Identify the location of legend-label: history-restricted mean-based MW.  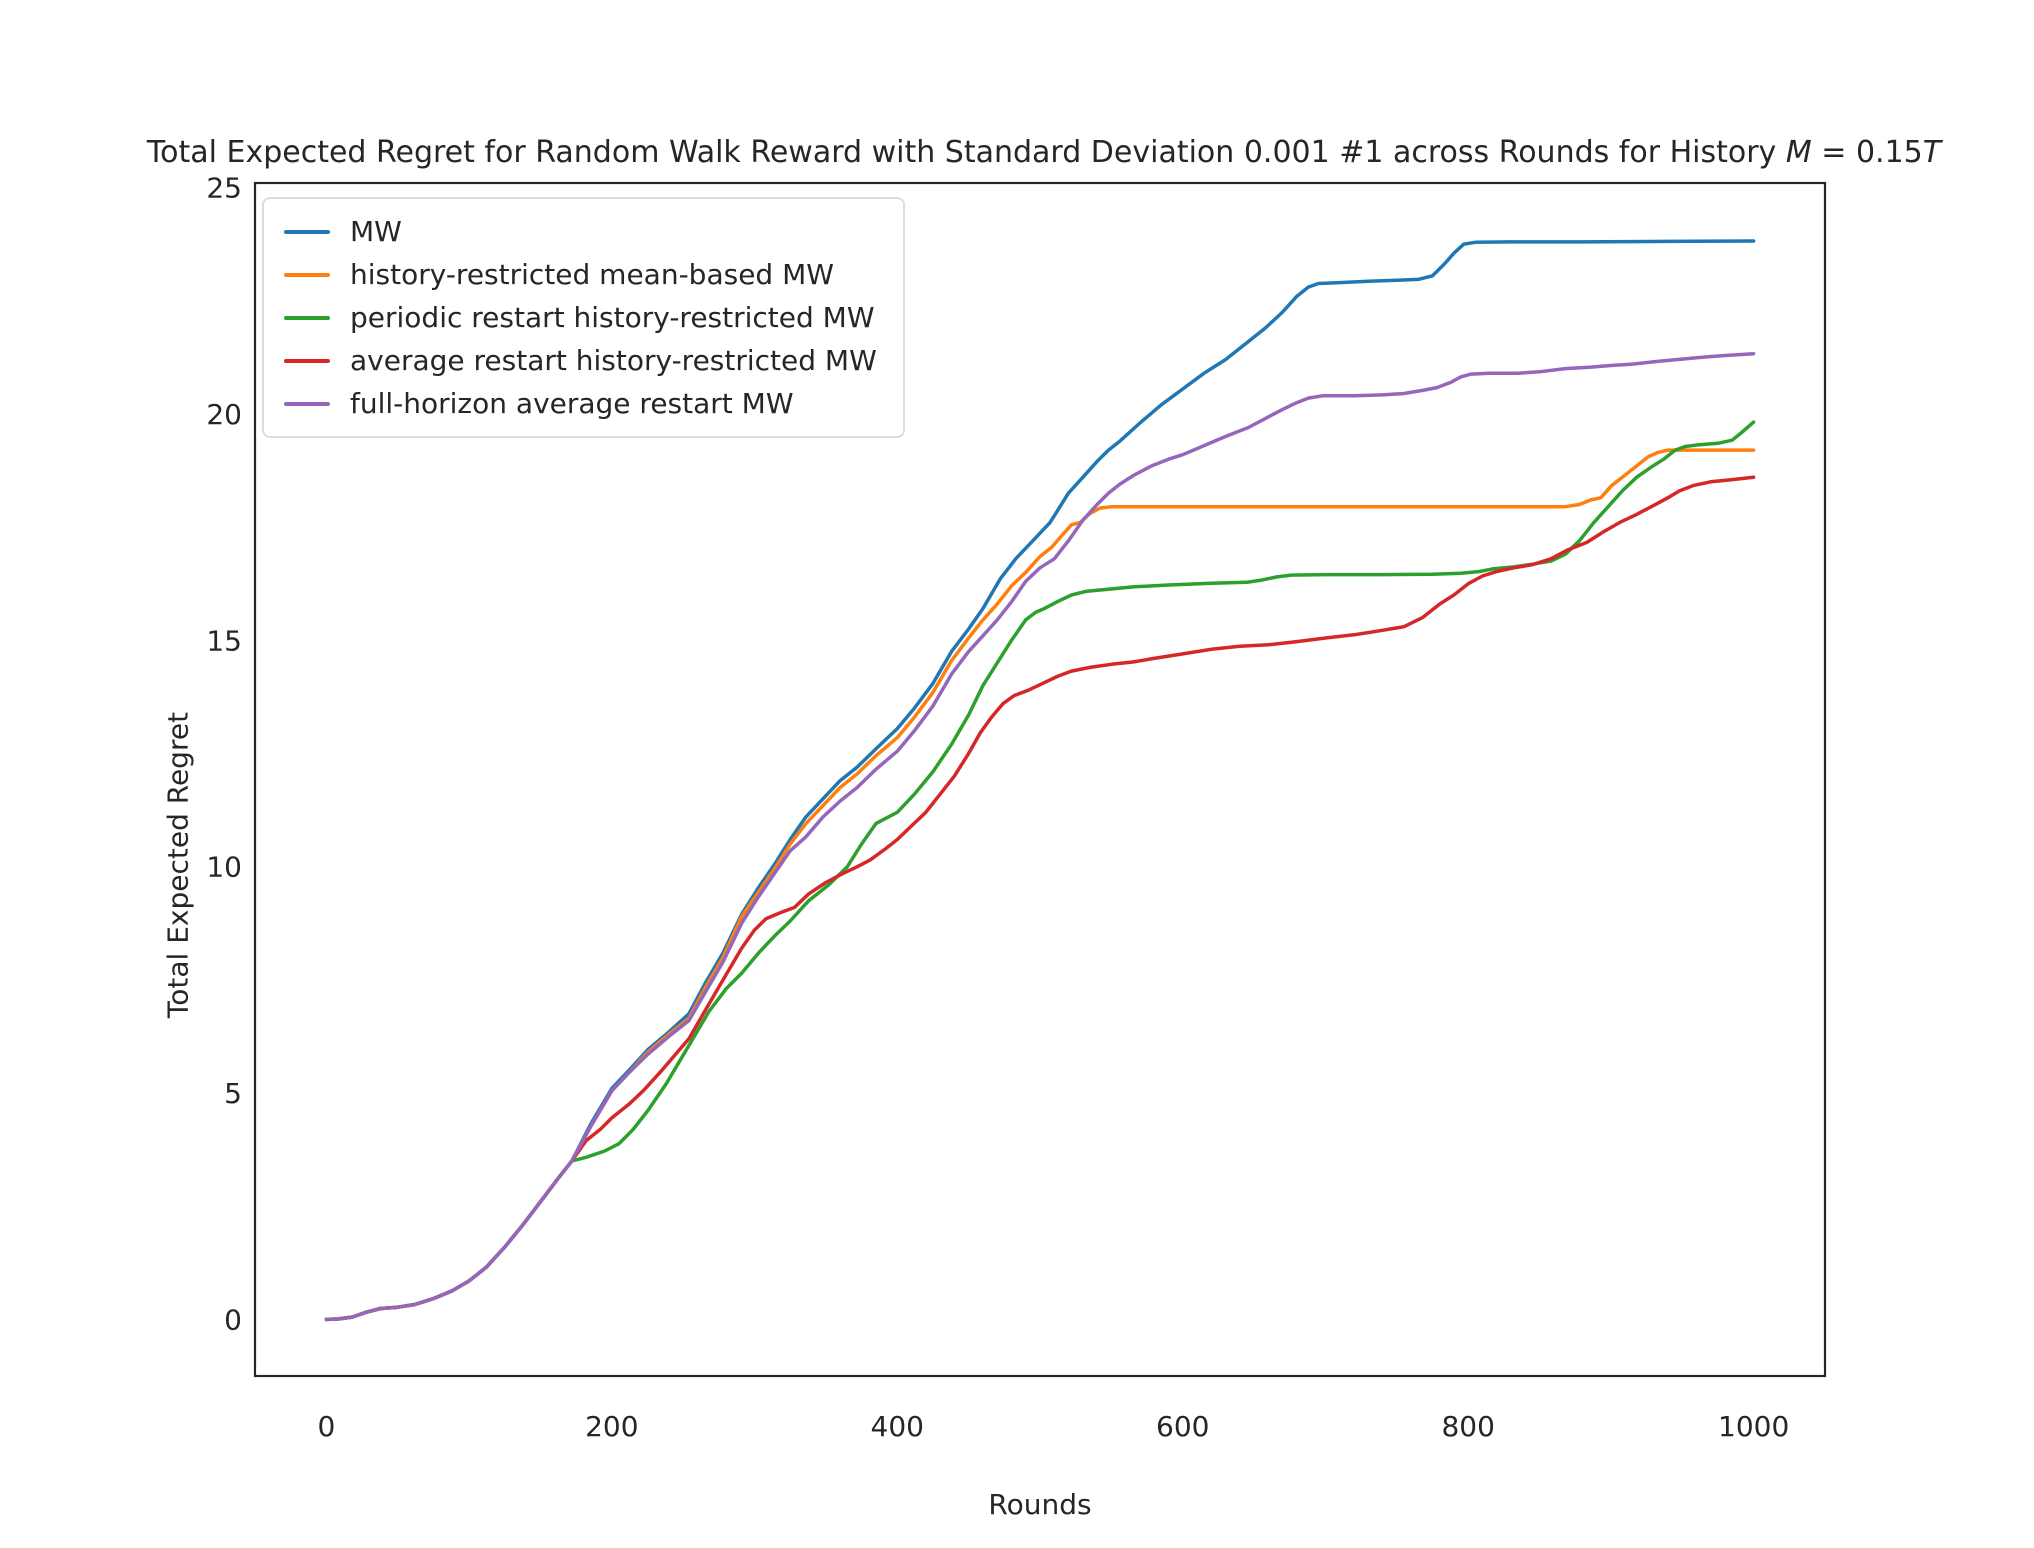
(592, 274).